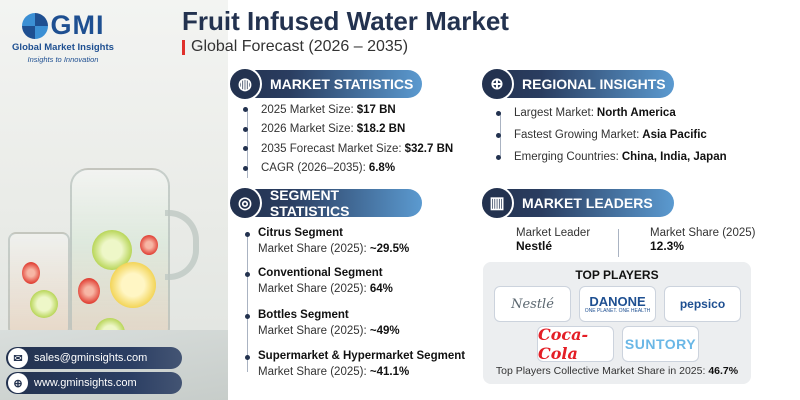 The image size is (800, 400). Describe the element at coordinates (342, 84) in the screenshot. I see `market-statistics-heading: MARKET STATISTICS` at that location.